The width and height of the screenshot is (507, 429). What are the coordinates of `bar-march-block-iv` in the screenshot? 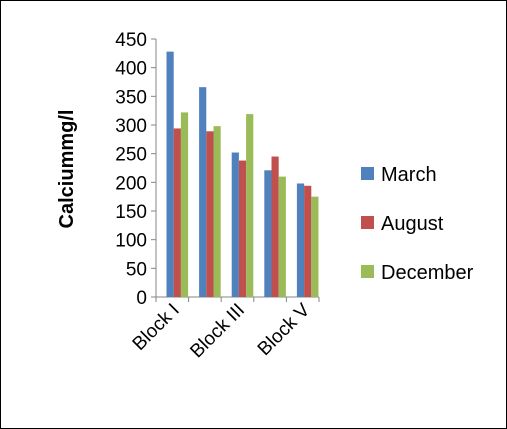 It's located at (268, 233).